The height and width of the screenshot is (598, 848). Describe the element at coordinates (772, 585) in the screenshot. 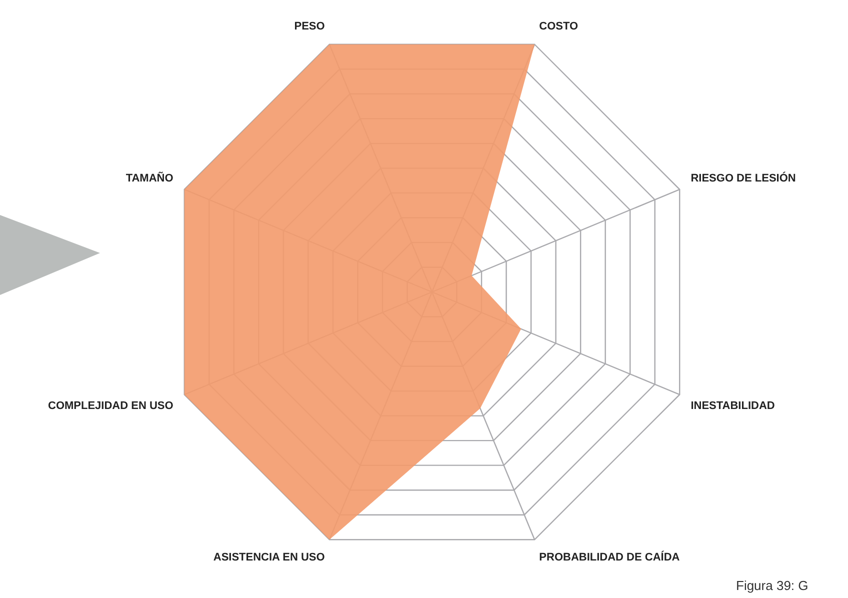

I see `text: Figura 39: G` at that location.